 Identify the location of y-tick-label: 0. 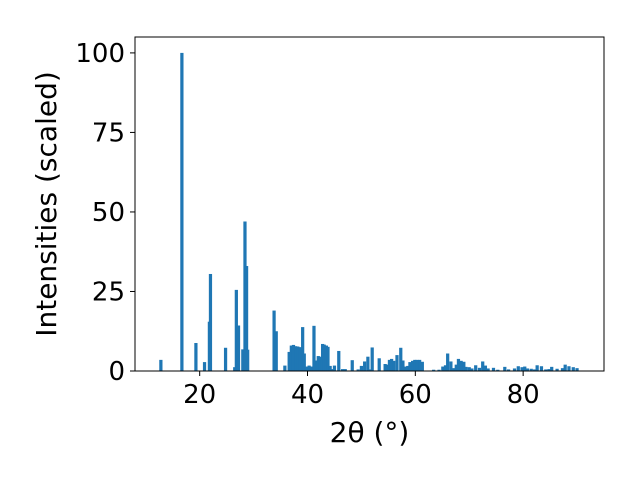
(116, 372).